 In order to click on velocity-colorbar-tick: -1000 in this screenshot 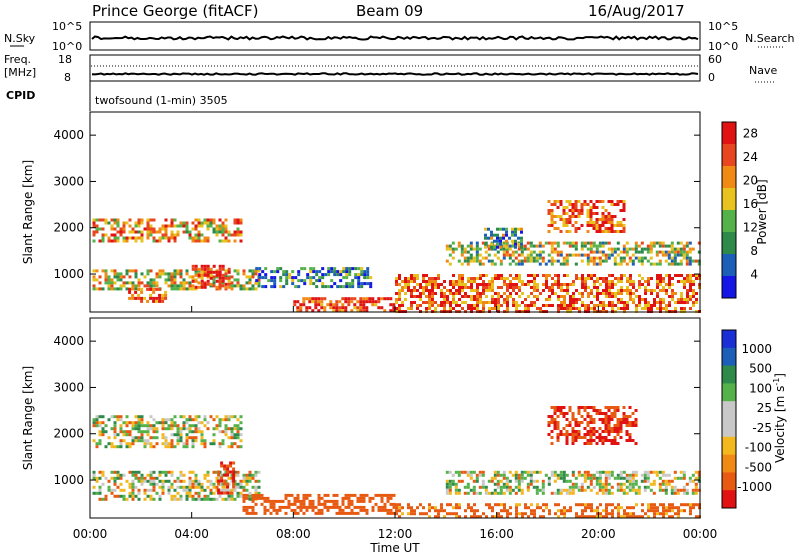, I will do `click(754, 487)`.